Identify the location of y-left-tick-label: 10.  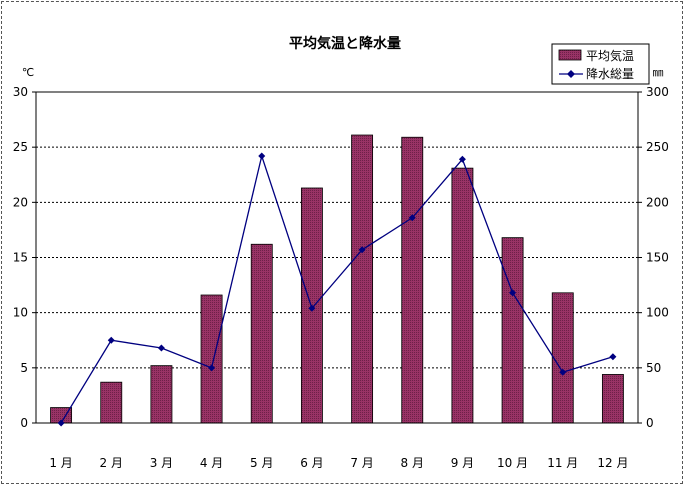
(20, 313).